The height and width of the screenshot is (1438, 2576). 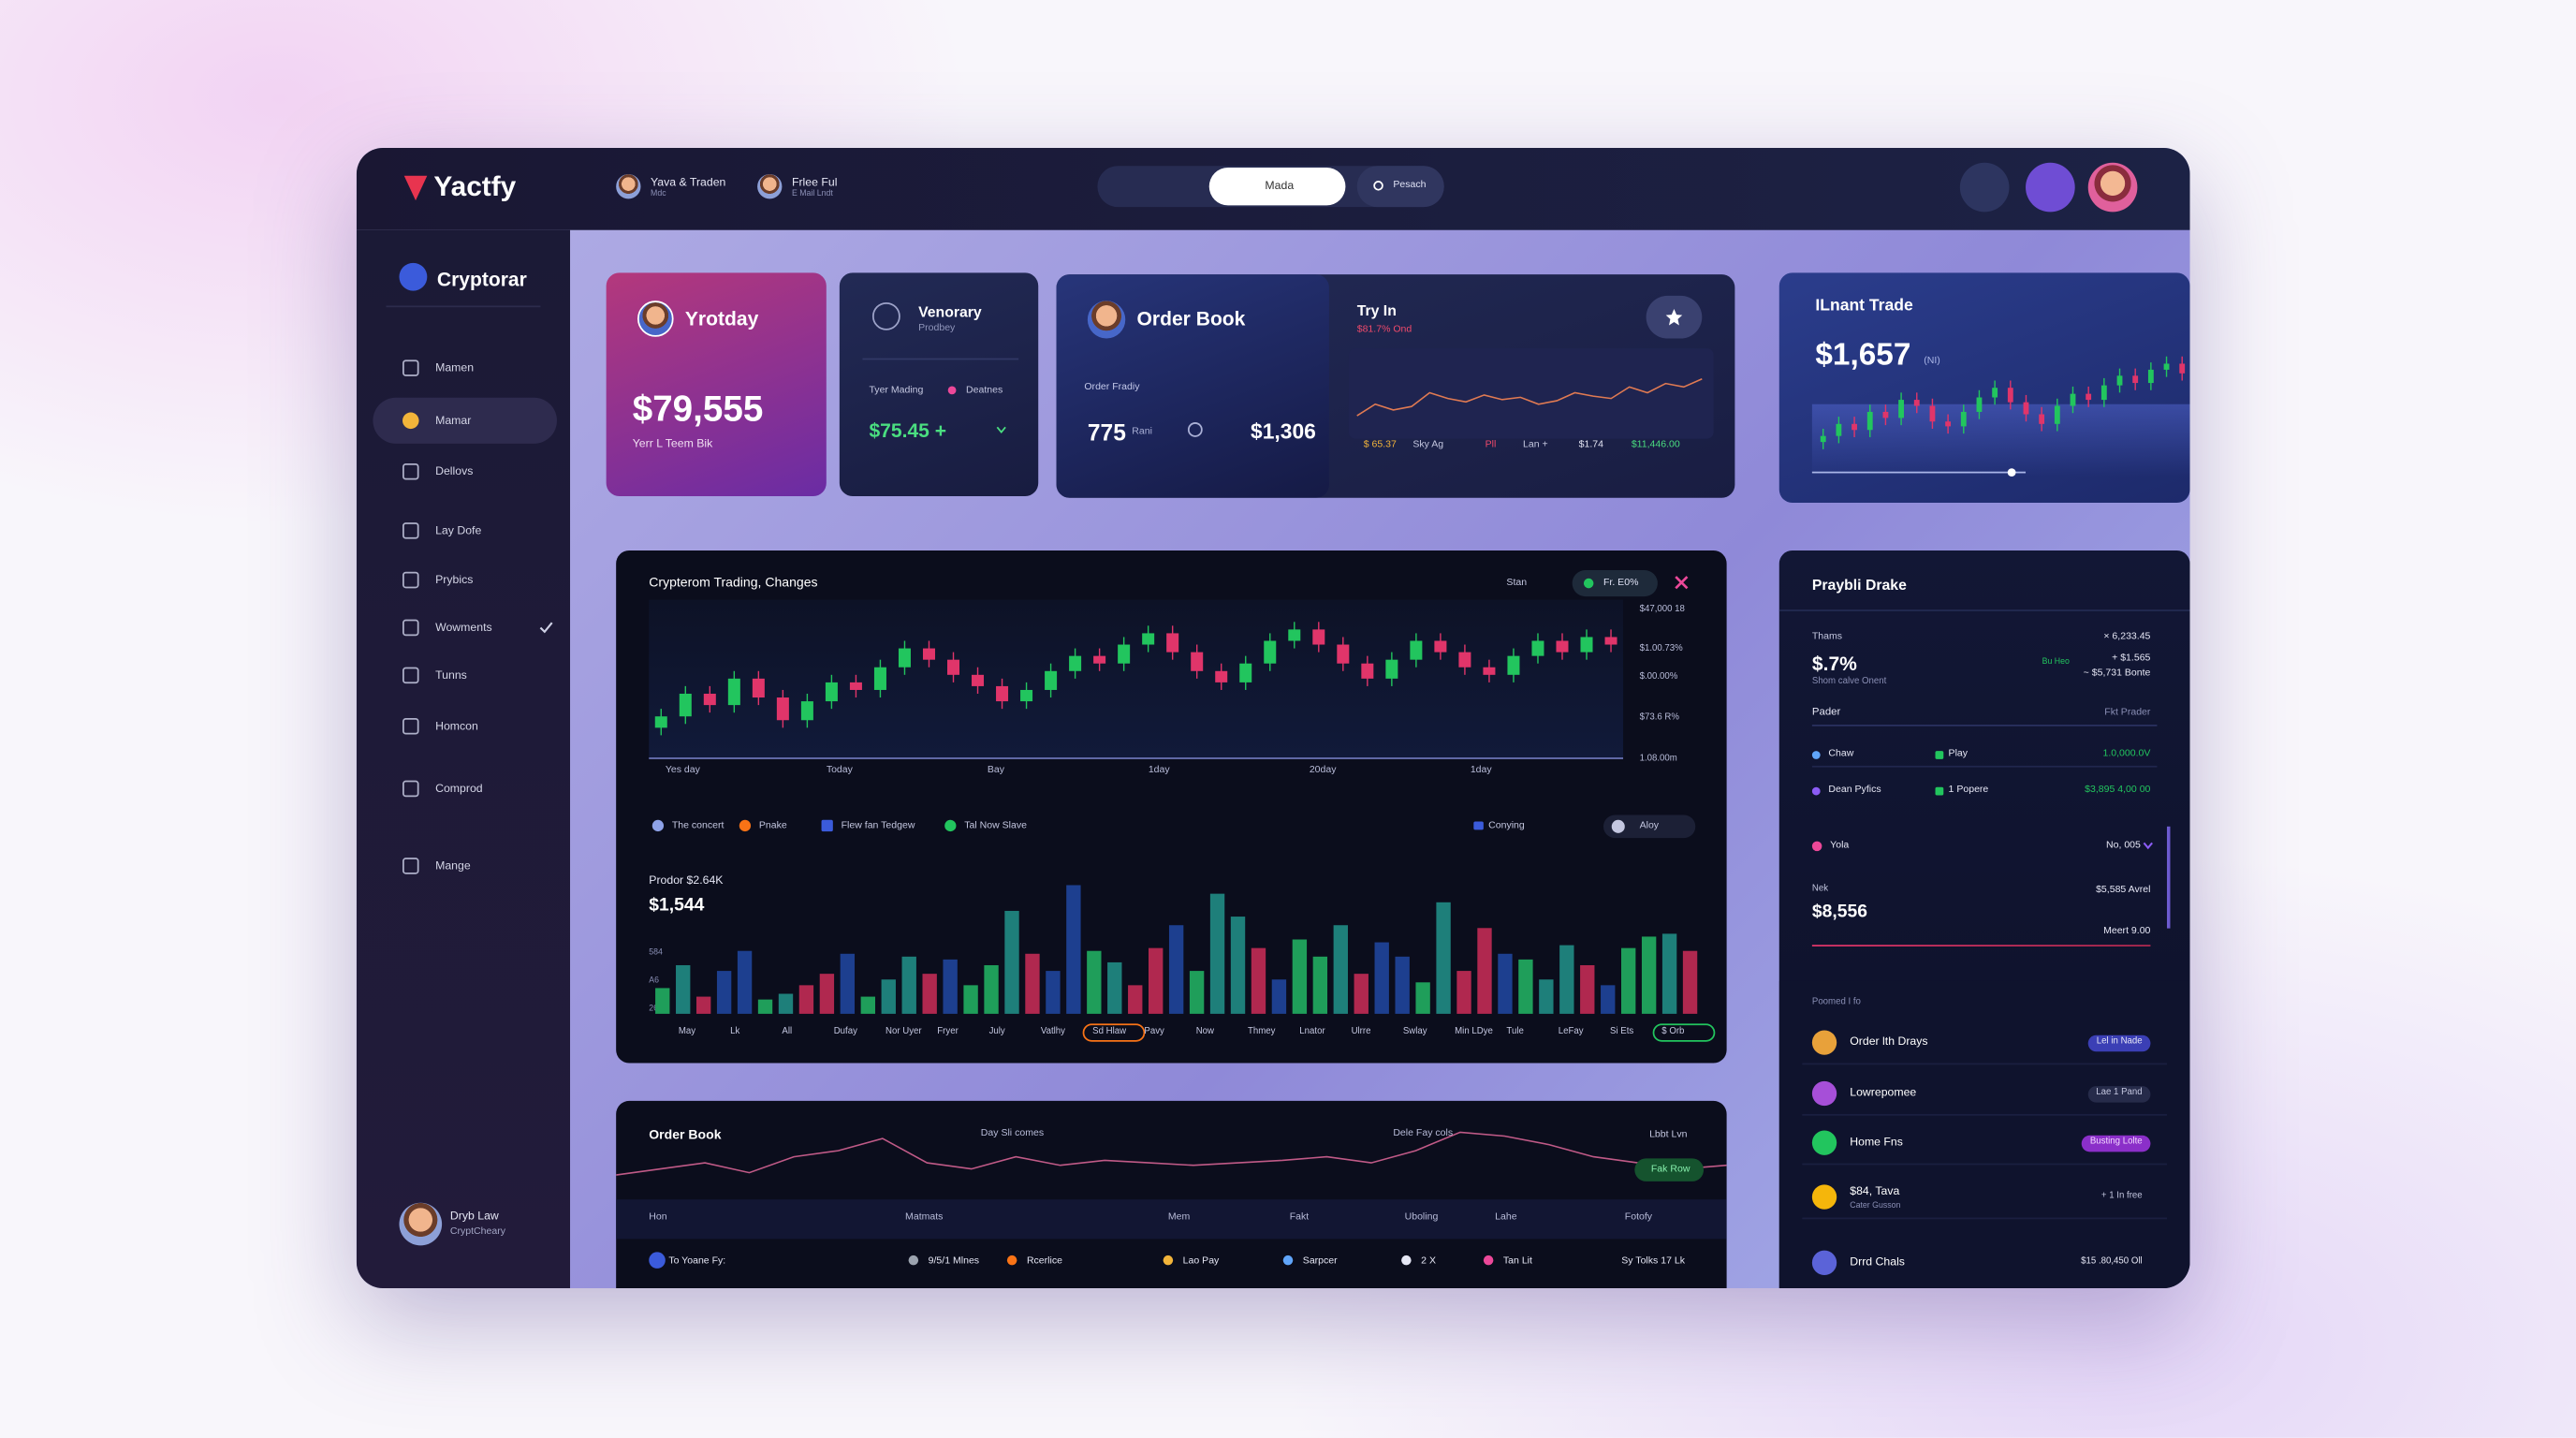 What do you see at coordinates (672, 444) in the screenshot?
I see `card-sub: Yerr L Teem Bik` at bounding box center [672, 444].